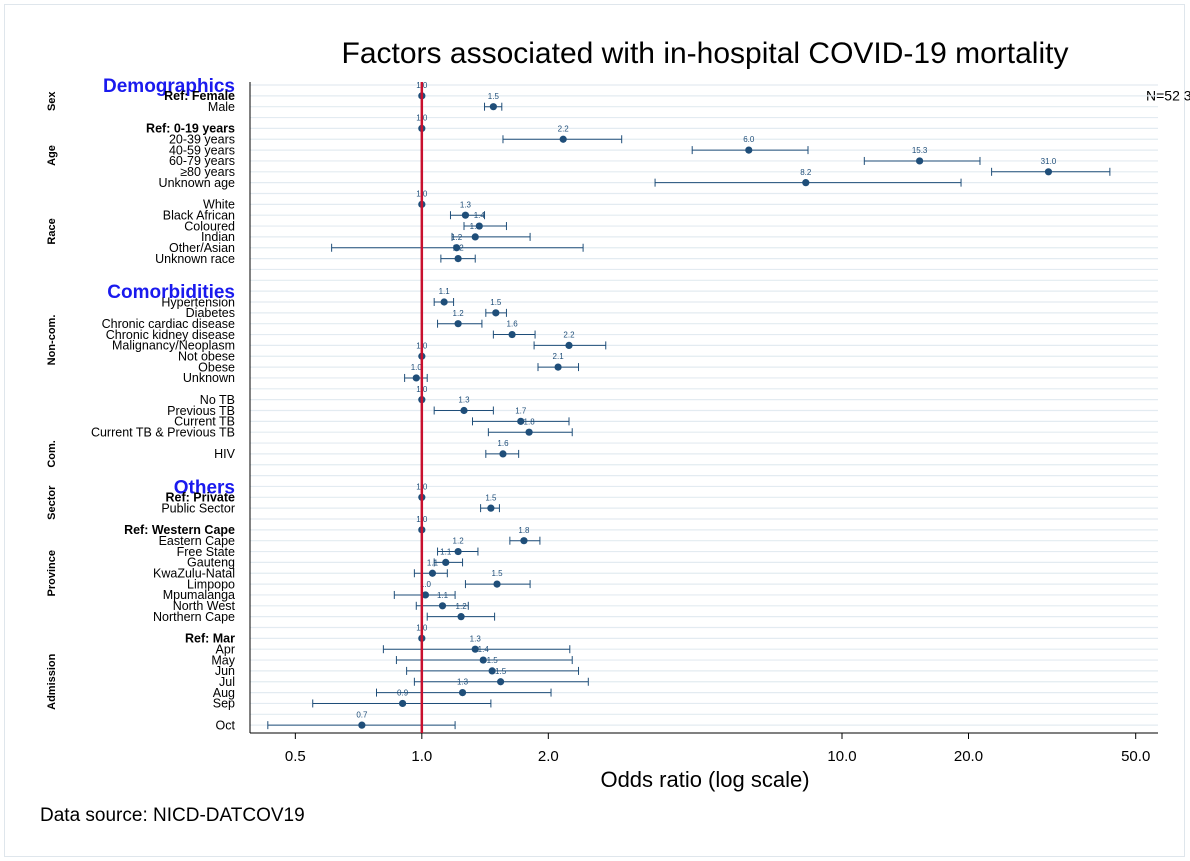 The width and height of the screenshot is (1190, 861). What do you see at coordinates (421, 756) in the screenshot?
I see `x-tick-label: 1.0` at bounding box center [421, 756].